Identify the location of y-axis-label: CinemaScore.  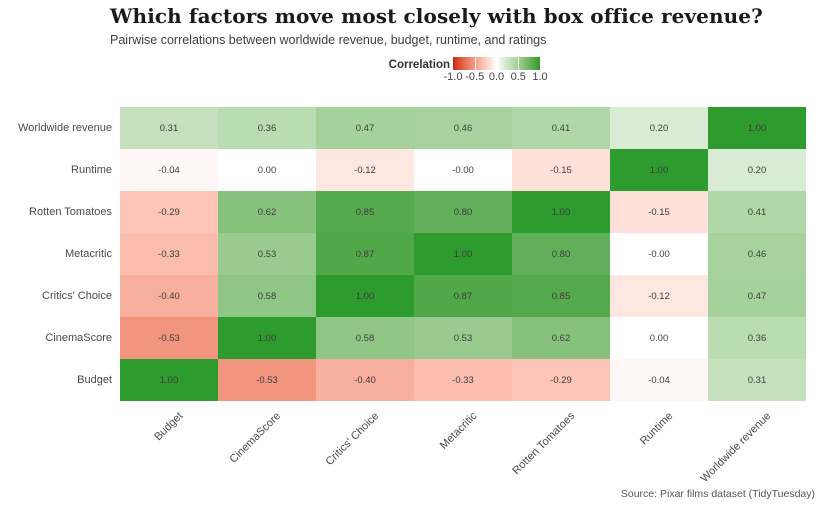
(78, 338).